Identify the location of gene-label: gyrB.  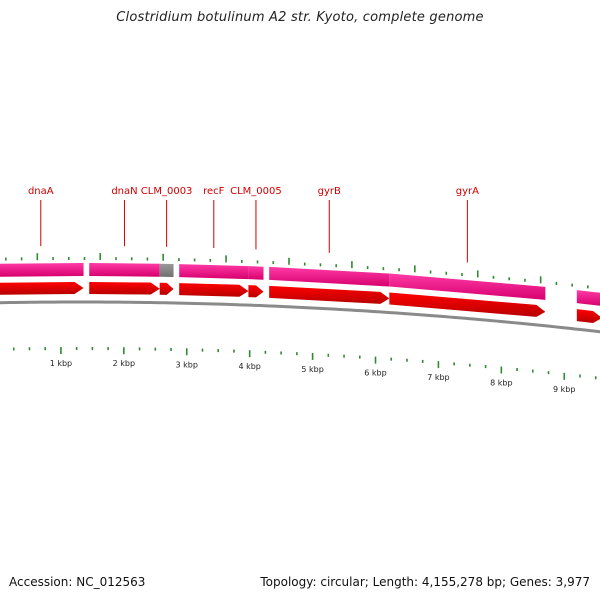
(329, 191).